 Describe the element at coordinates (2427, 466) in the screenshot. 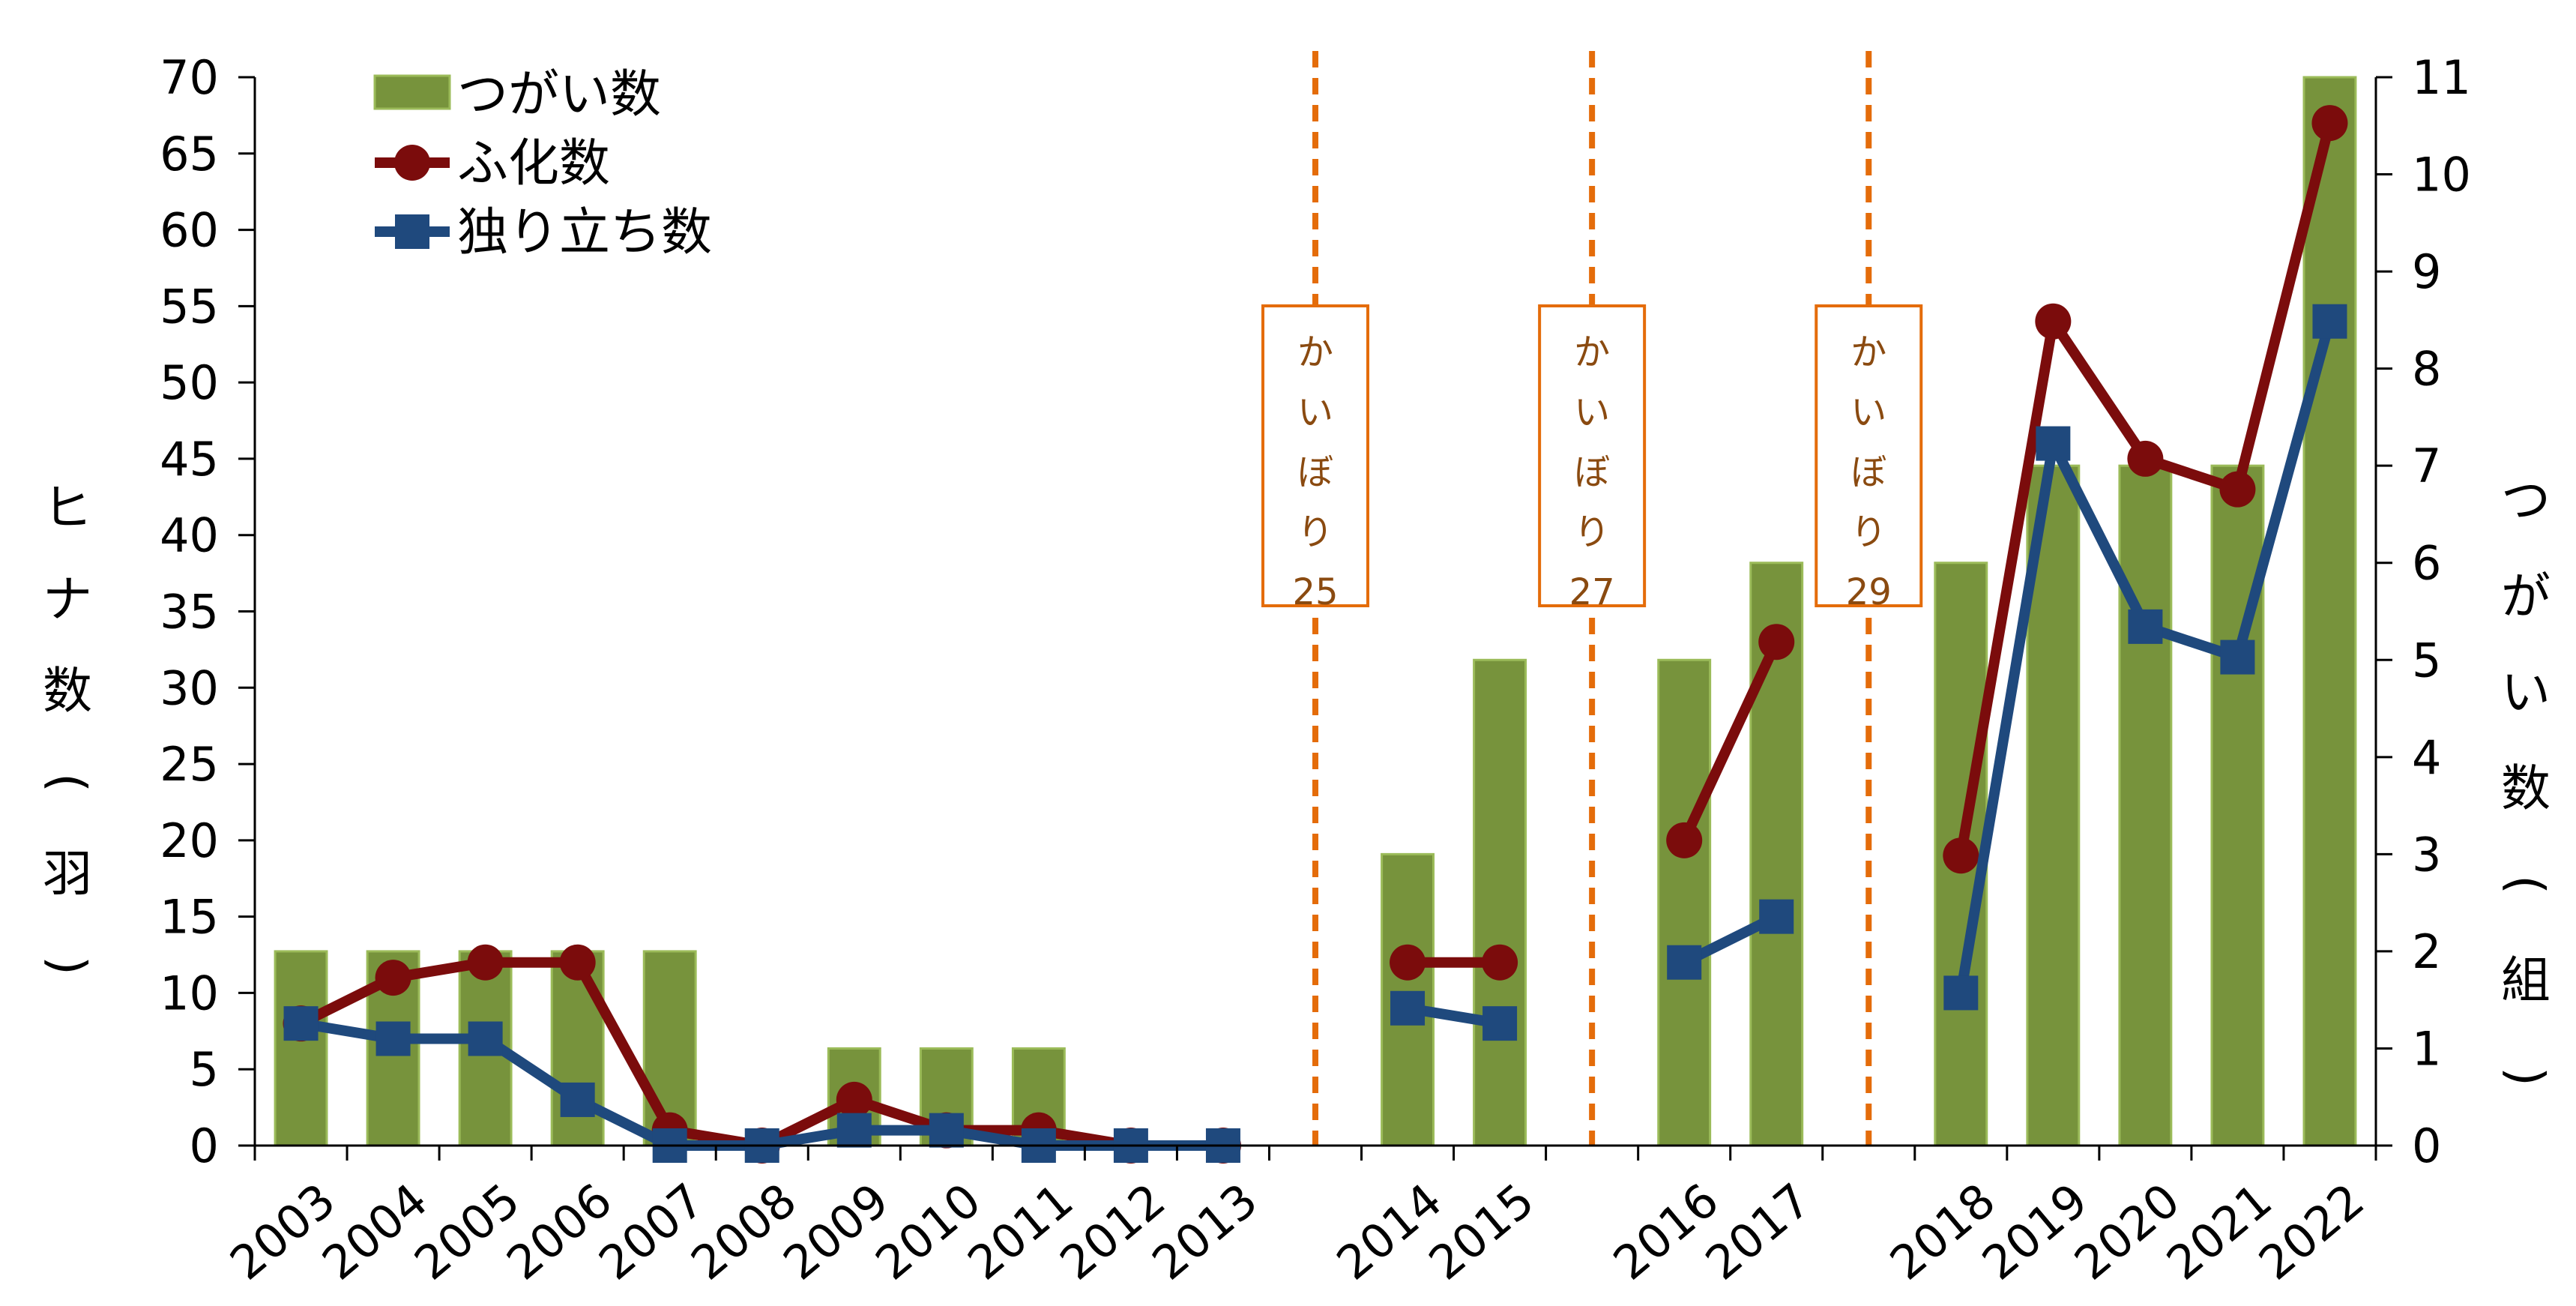

I see `right-tick-label: 7` at that location.